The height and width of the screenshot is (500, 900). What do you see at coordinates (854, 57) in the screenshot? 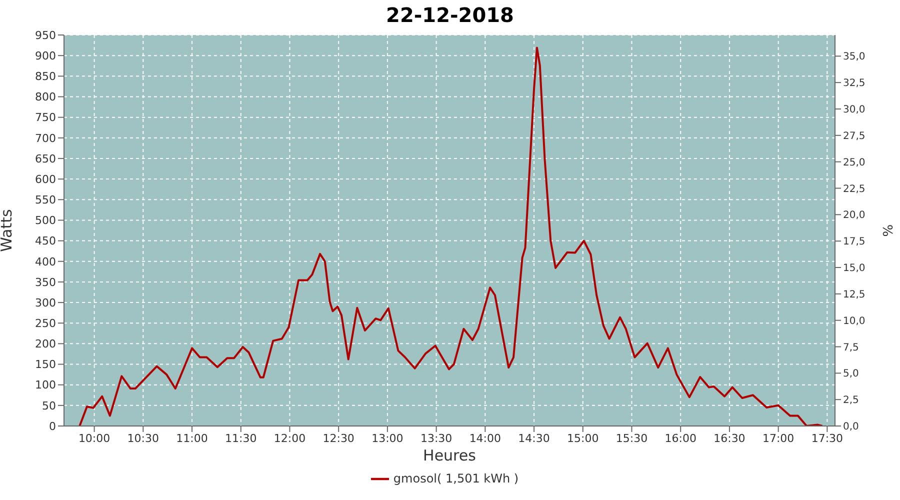
I see `y2-tick-label: 35,0` at bounding box center [854, 57].